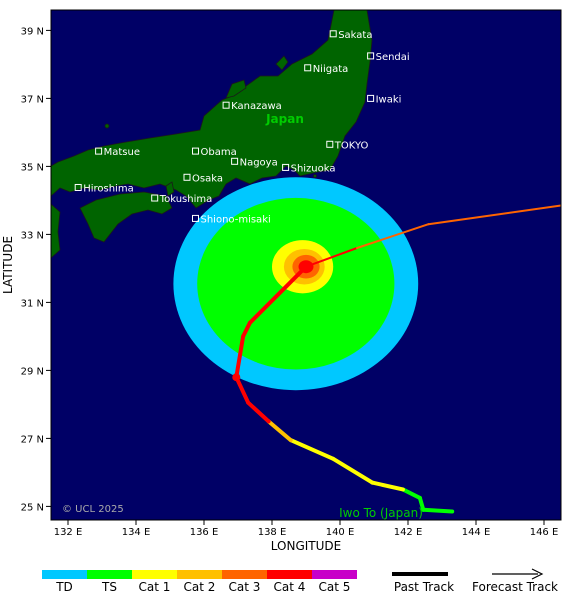 This screenshot has width=580, height=602. I want to click on legend-swatch-ts, so click(109, 574).